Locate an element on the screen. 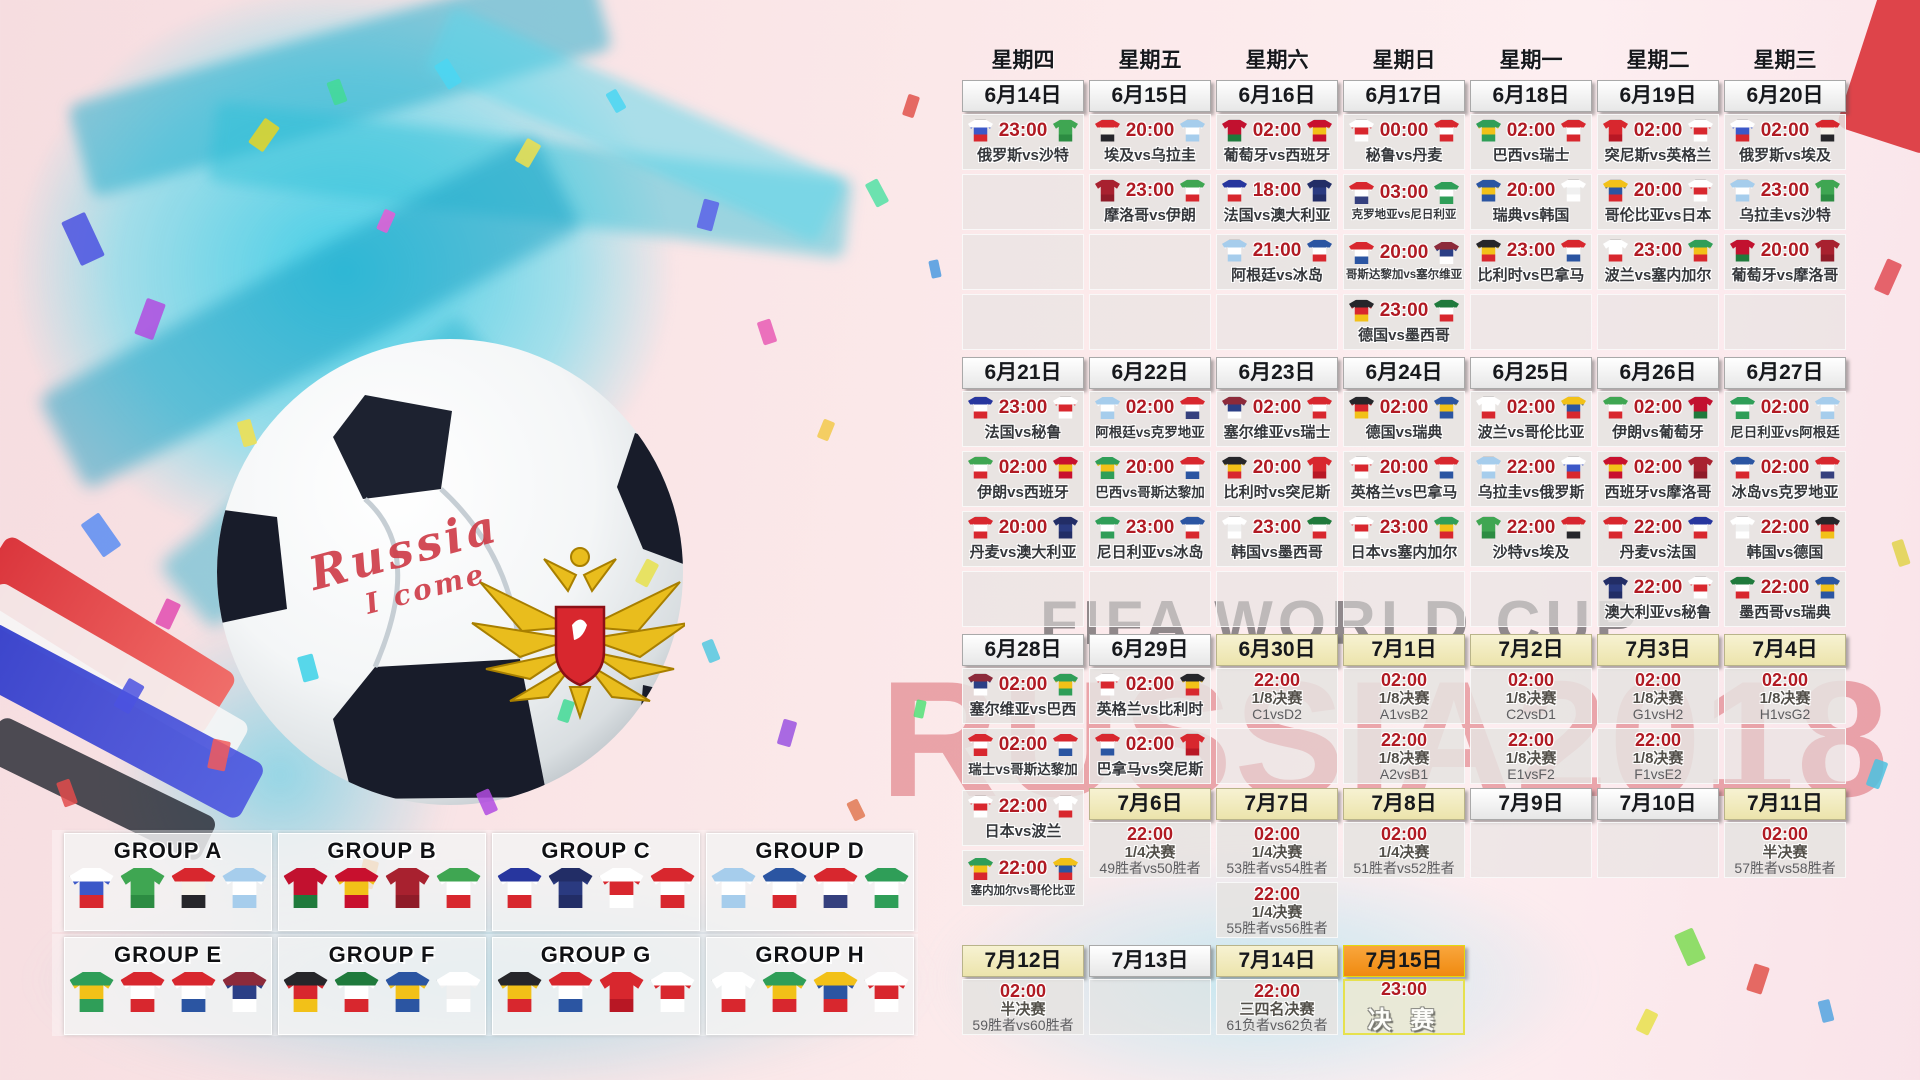 The height and width of the screenshot is (1080, 1920). match-teams: 法国vs秘鲁 is located at coordinates (1023, 432).